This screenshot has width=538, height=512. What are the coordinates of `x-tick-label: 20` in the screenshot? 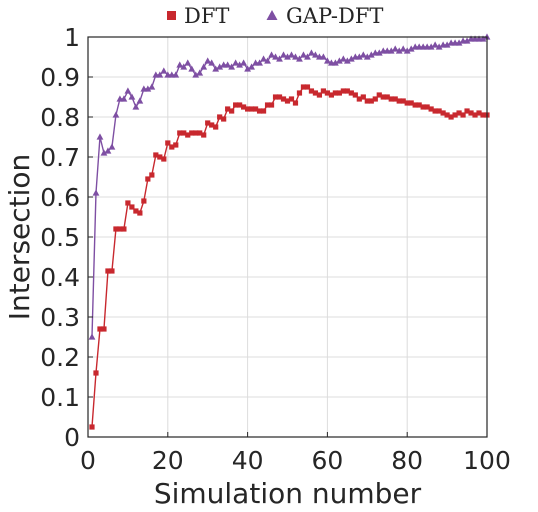 It's located at (168, 460).